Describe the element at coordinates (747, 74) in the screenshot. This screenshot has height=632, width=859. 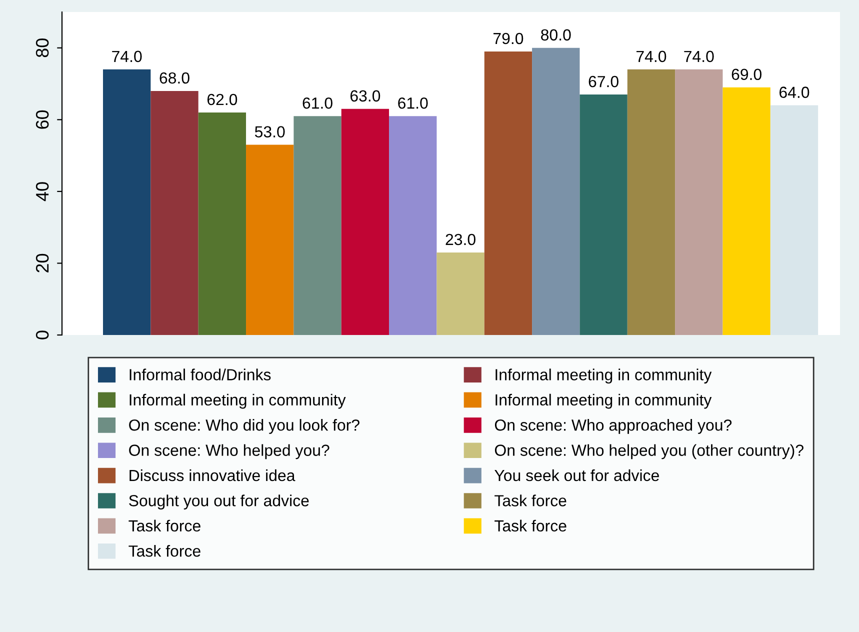
I see `data-label: 69.0` at that location.